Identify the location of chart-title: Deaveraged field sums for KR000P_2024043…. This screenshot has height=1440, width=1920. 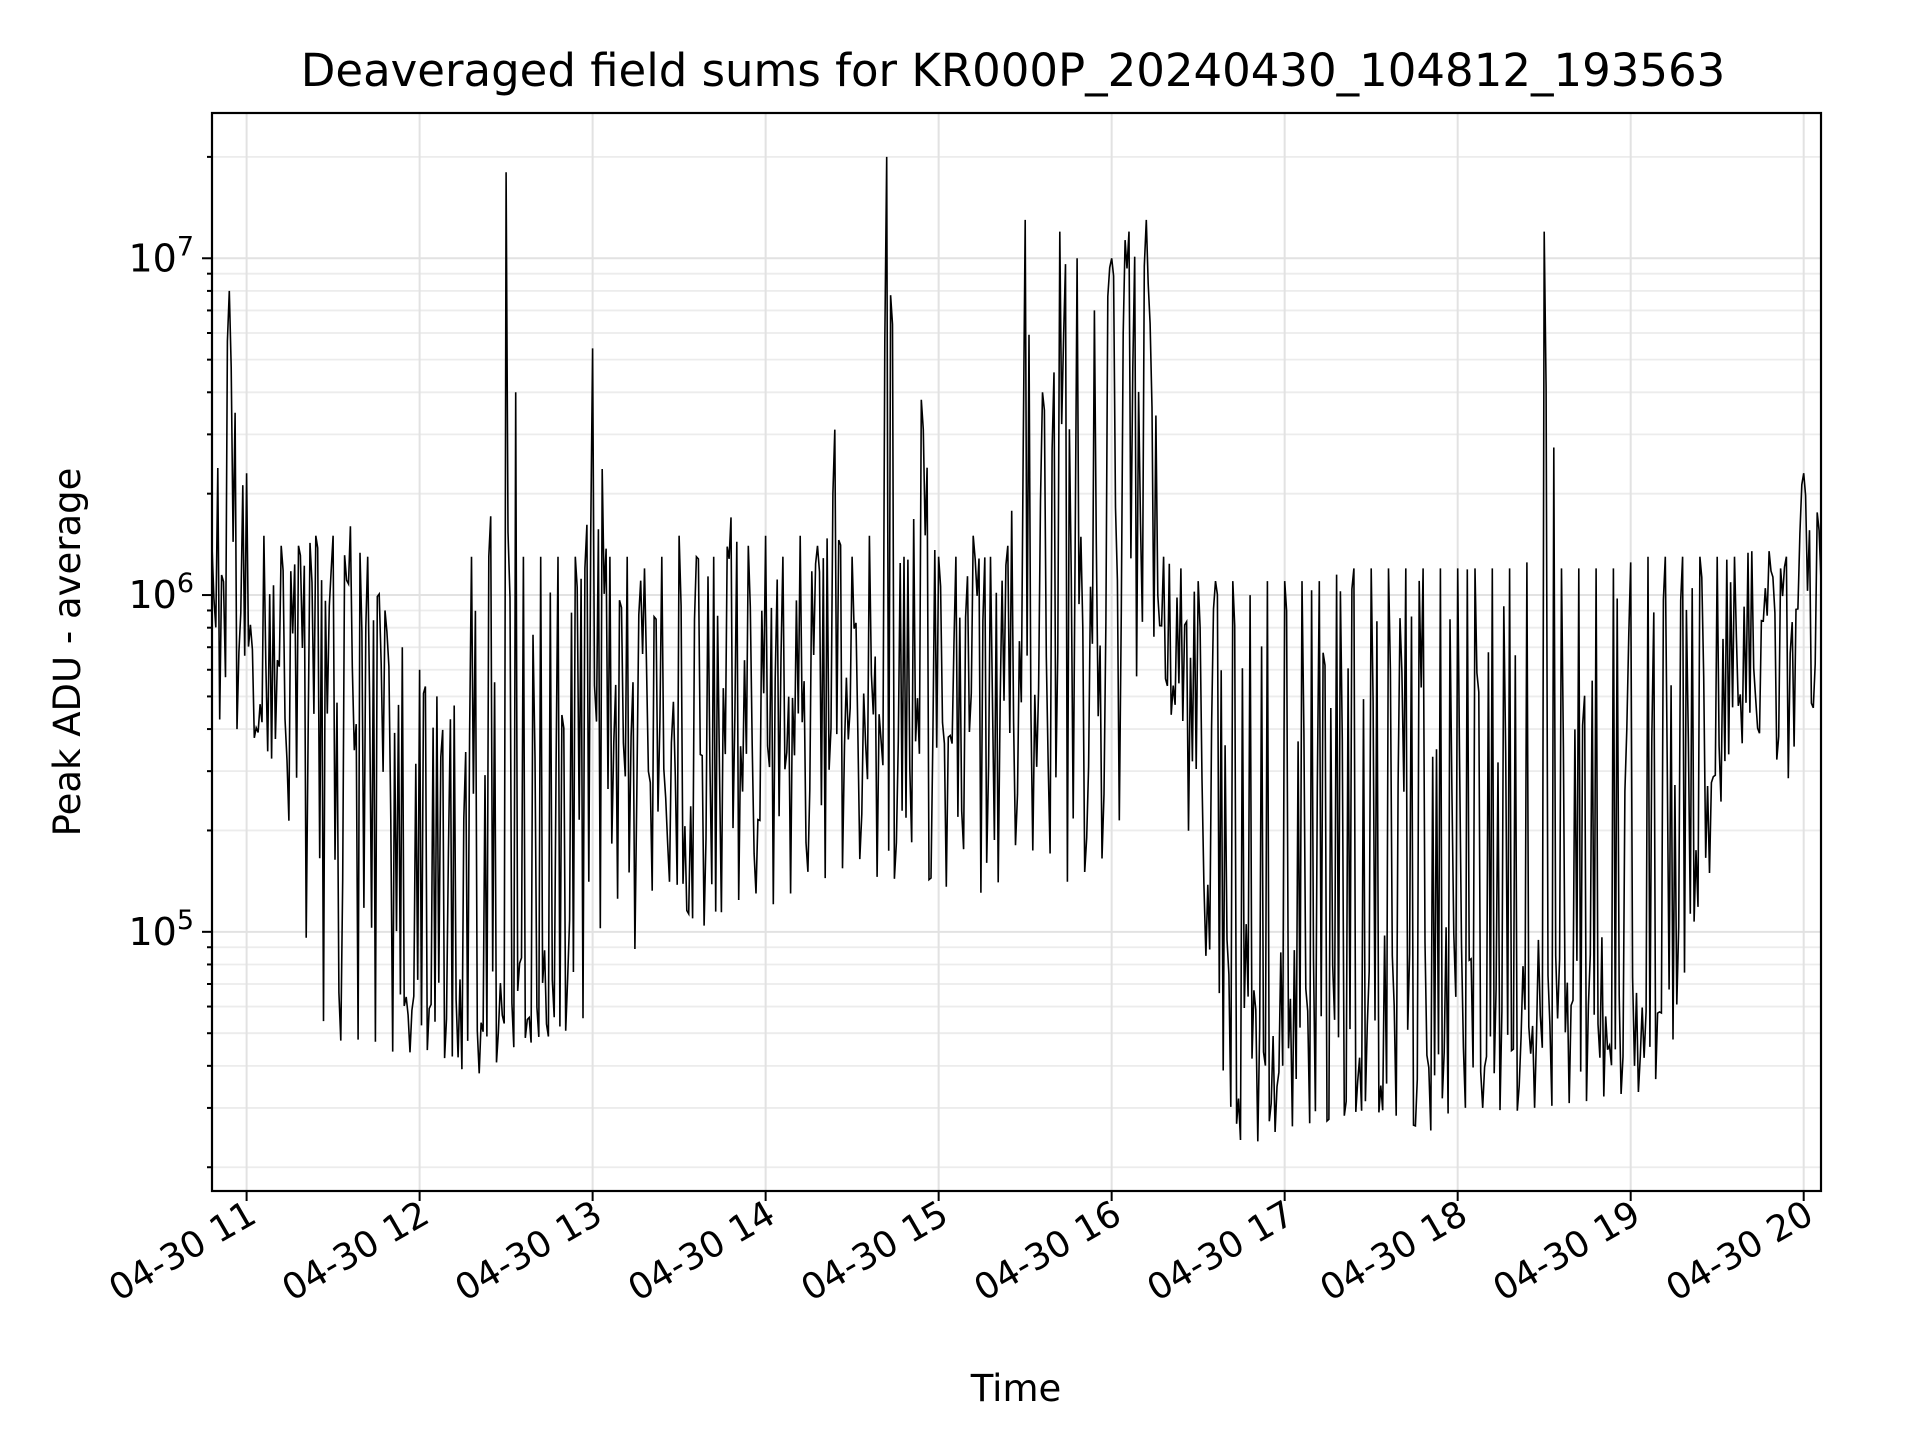
(1013, 70).